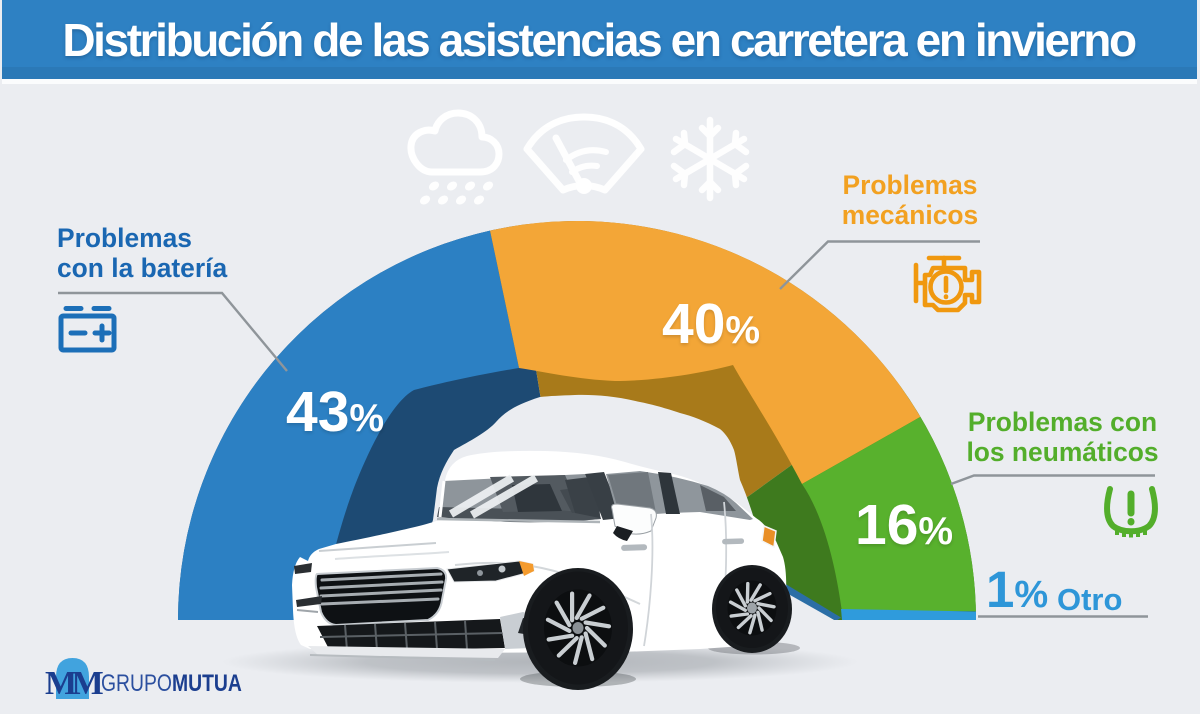 The height and width of the screenshot is (714, 1200). I want to click on svg-text: MM, so click(74, 683).